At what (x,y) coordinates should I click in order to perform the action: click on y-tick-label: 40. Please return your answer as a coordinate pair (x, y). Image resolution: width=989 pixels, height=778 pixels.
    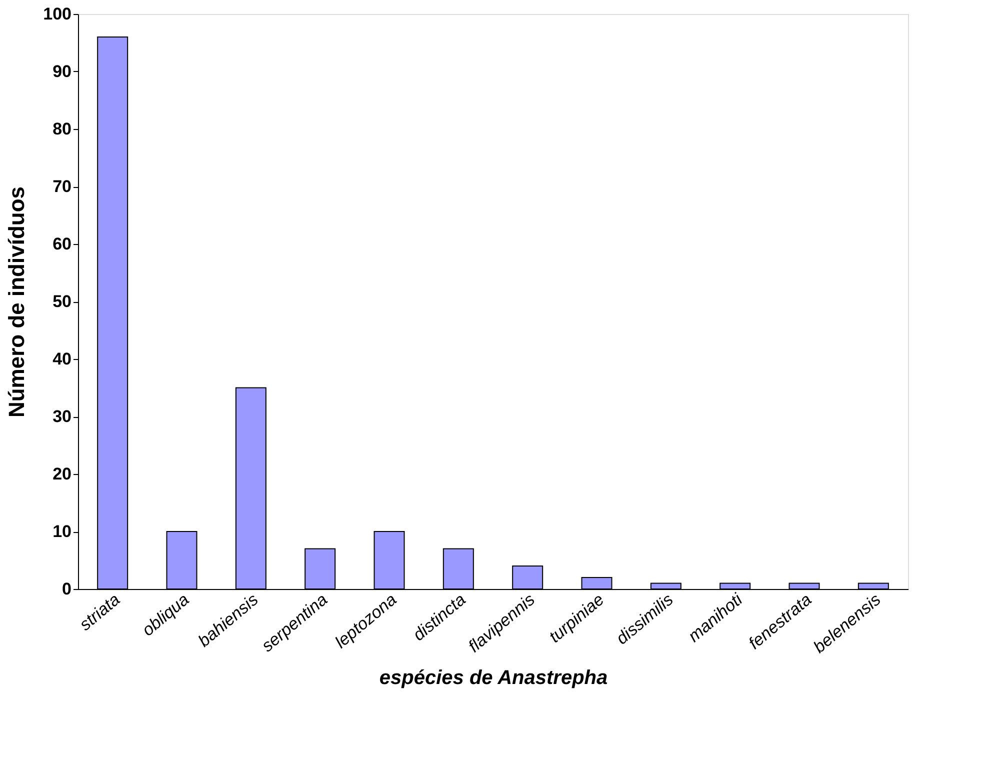
    Looking at the image, I should click on (62, 359).